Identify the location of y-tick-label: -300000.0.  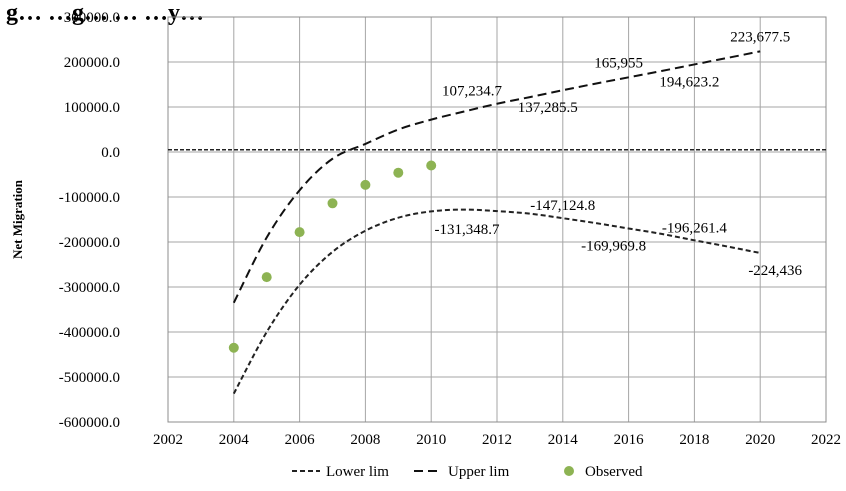
(89, 288).